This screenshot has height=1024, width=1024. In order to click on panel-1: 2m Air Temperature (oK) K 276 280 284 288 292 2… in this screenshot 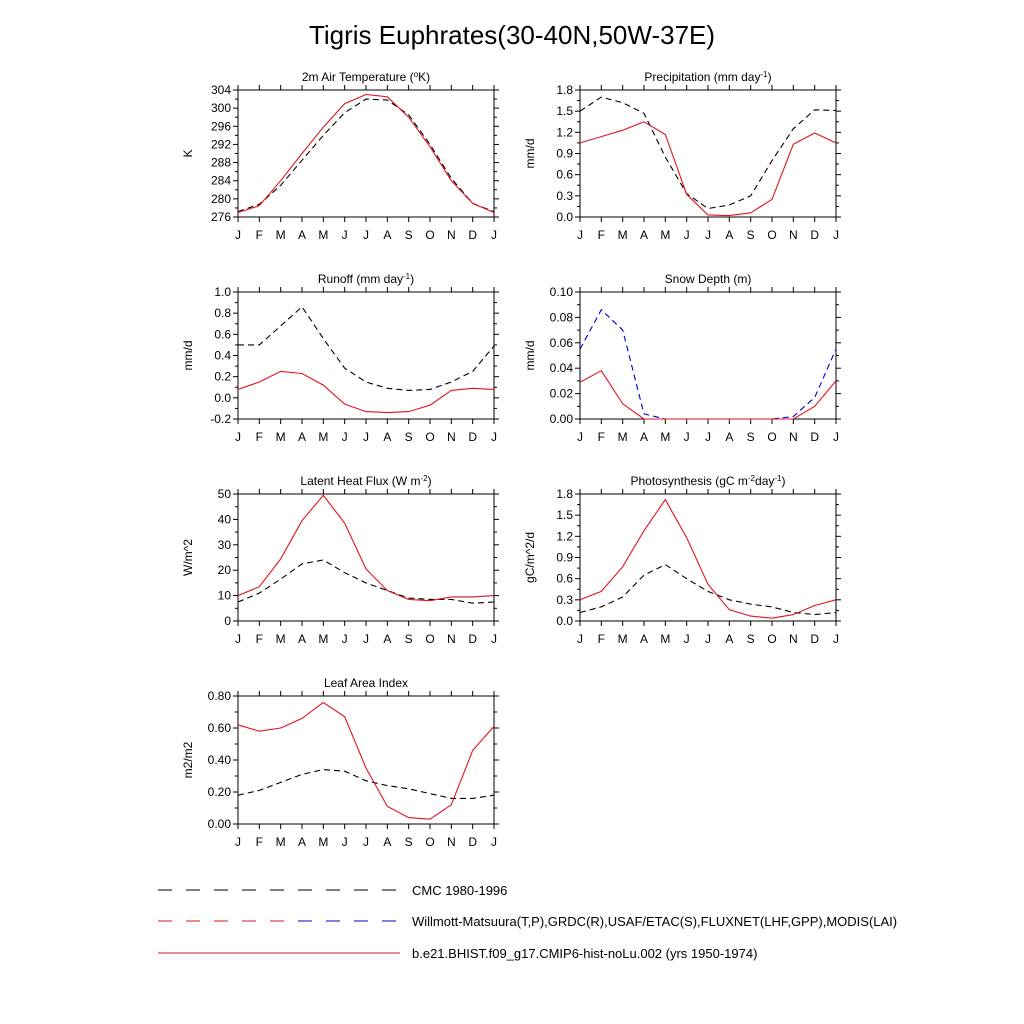, I will do `click(340, 156)`.